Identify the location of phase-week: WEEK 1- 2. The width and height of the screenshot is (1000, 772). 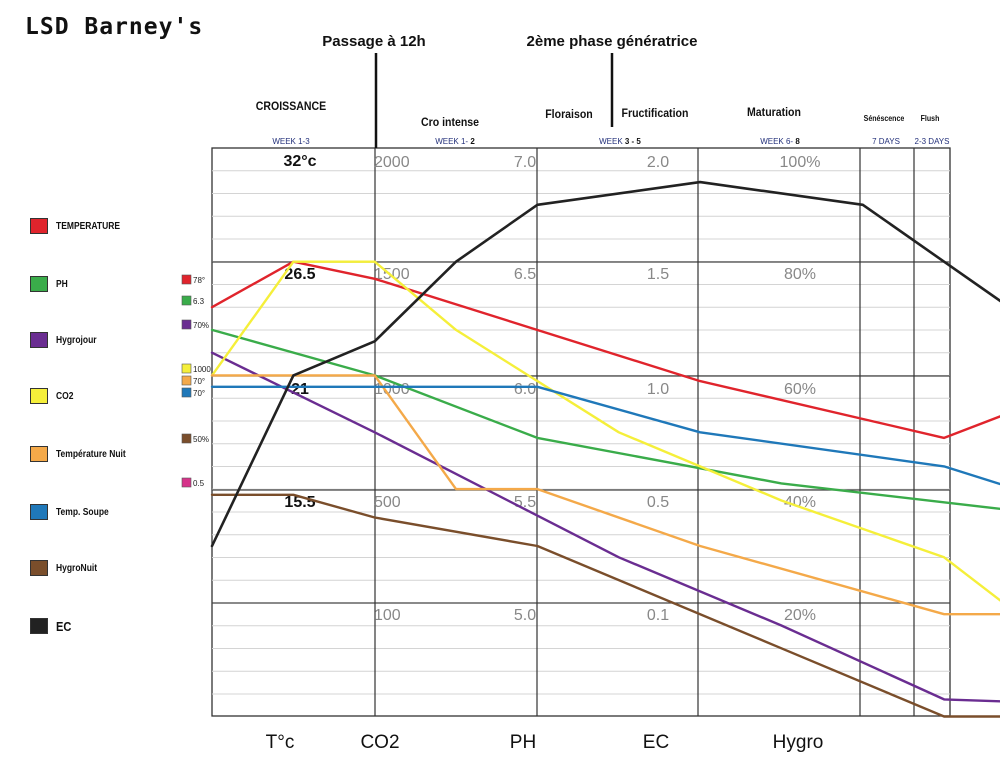
(455, 141).